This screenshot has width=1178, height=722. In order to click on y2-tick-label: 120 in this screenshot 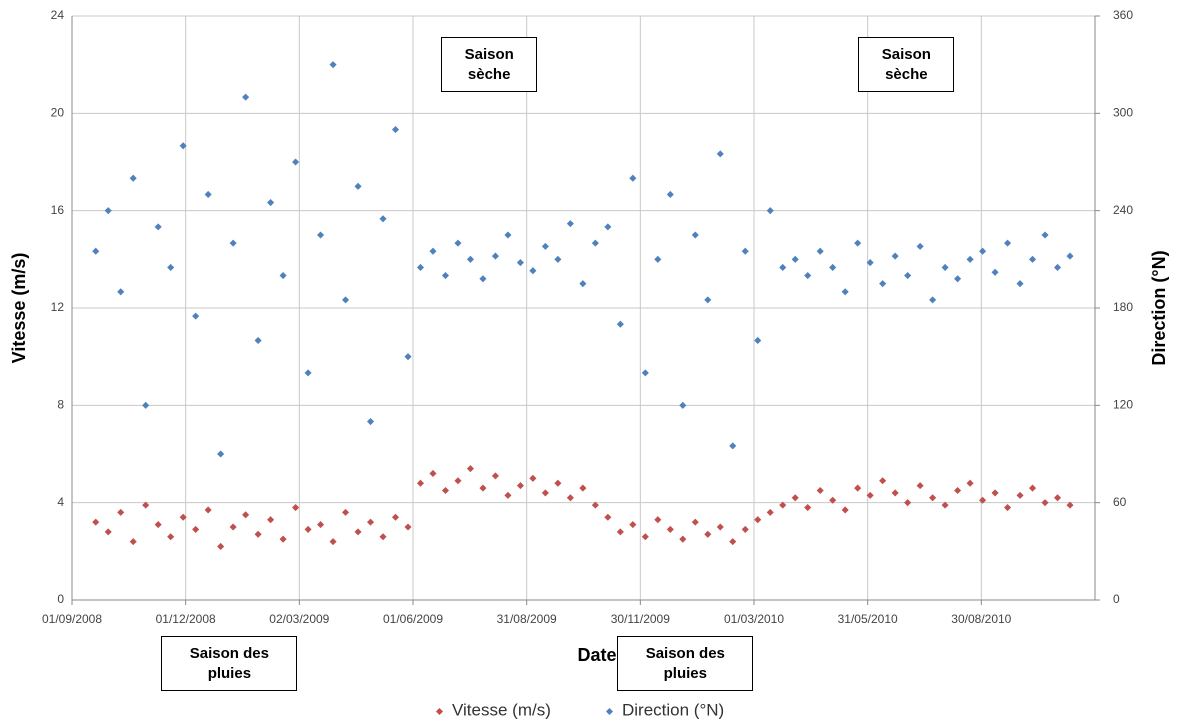, I will do `click(1123, 405)`.